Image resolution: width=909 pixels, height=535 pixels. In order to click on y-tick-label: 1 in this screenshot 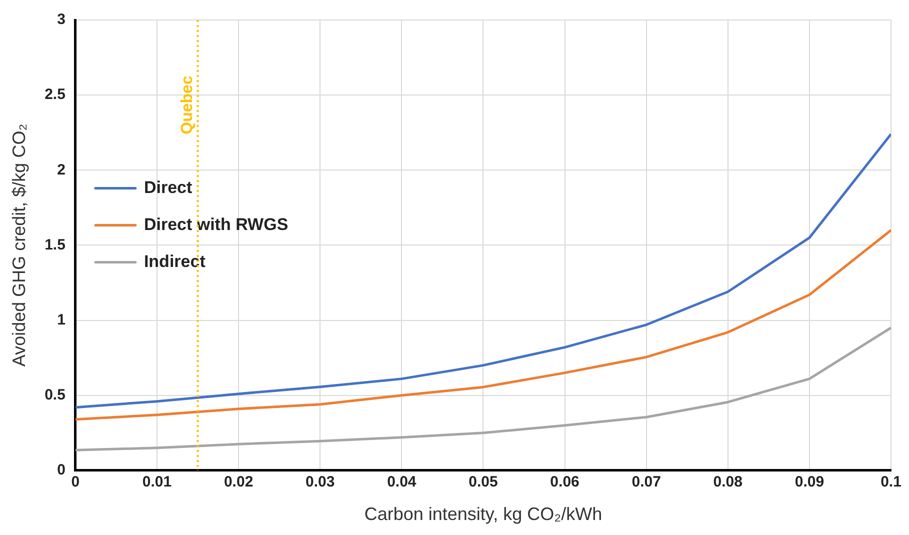, I will do `click(61, 319)`.